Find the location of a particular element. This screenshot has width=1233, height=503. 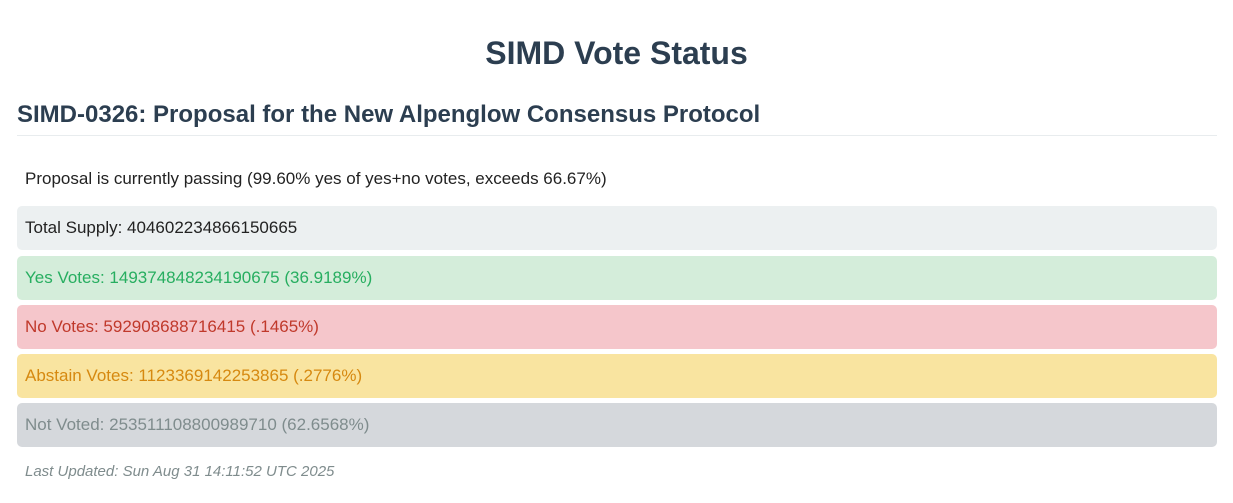

total-supply-box: Total Supply: 404602234866150665 is located at coordinates (617, 228).